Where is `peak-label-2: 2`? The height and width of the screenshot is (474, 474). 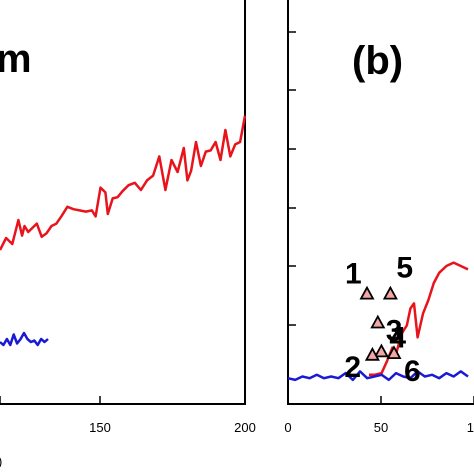
peak-label-2: 2 is located at coordinates (352, 367).